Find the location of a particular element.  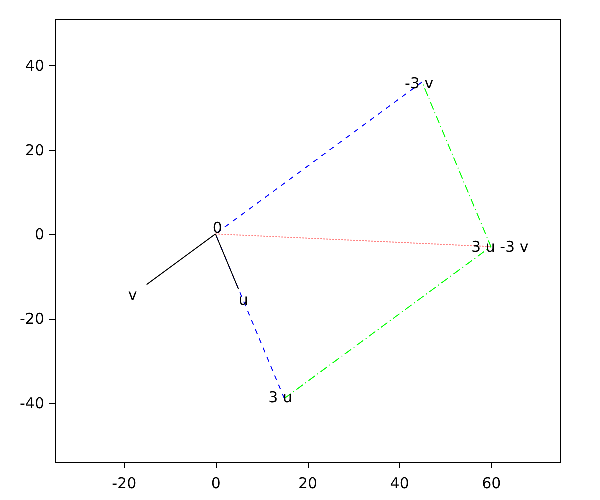

y-tick-label: -20 is located at coordinates (32, 319).